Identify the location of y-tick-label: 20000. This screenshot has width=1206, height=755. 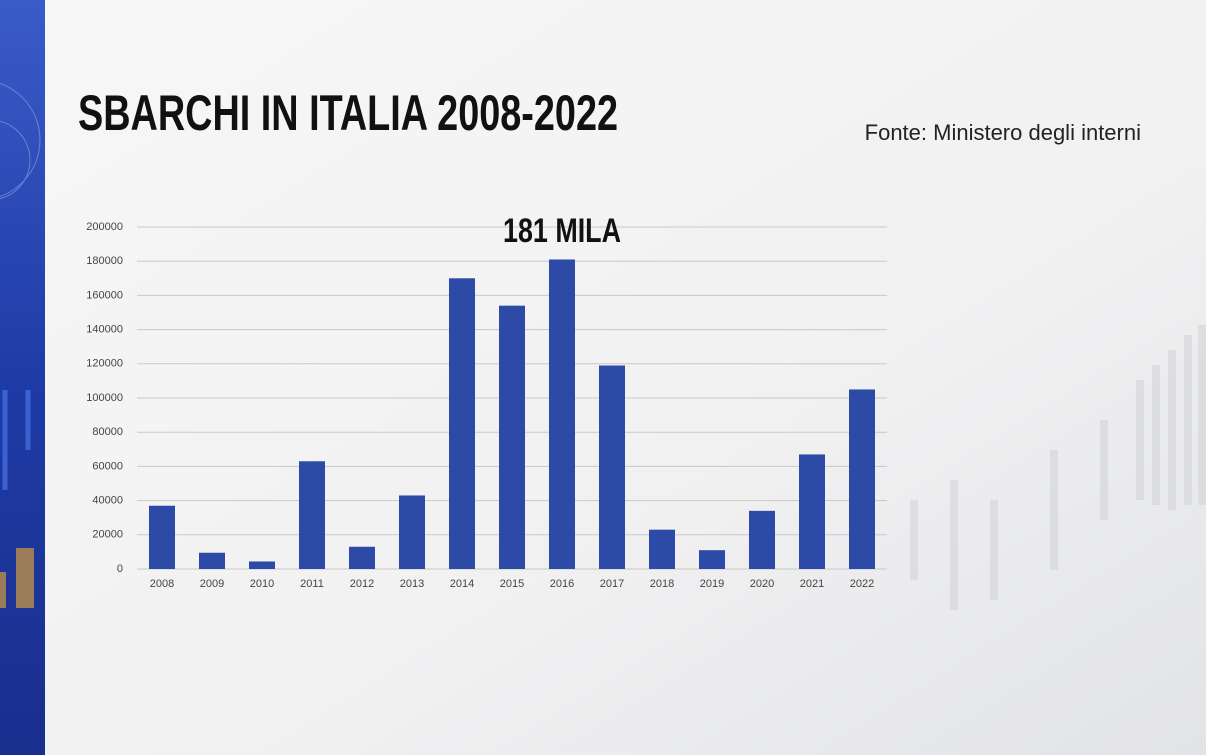
(107, 535).